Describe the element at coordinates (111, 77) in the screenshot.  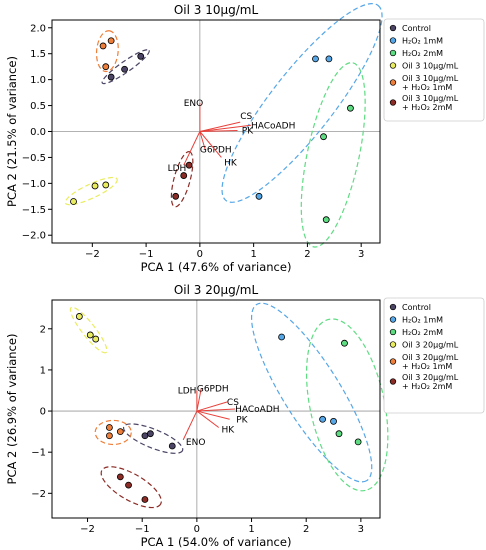
I see `data-point-s1-p1` at that location.